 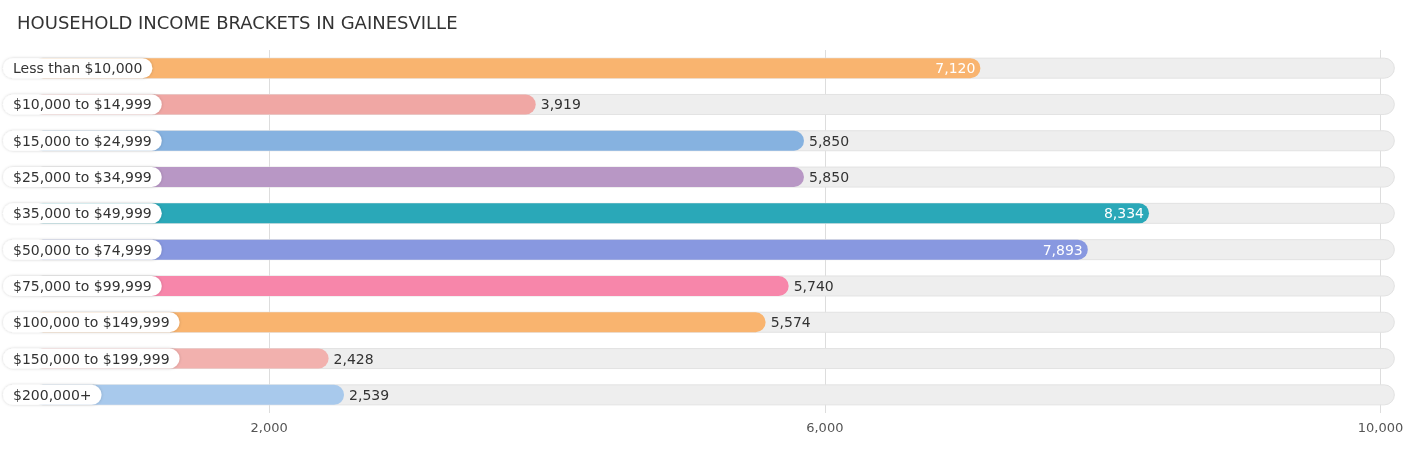 What do you see at coordinates (1124, 213) in the screenshot?
I see `data-label: 8,334` at bounding box center [1124, 213].